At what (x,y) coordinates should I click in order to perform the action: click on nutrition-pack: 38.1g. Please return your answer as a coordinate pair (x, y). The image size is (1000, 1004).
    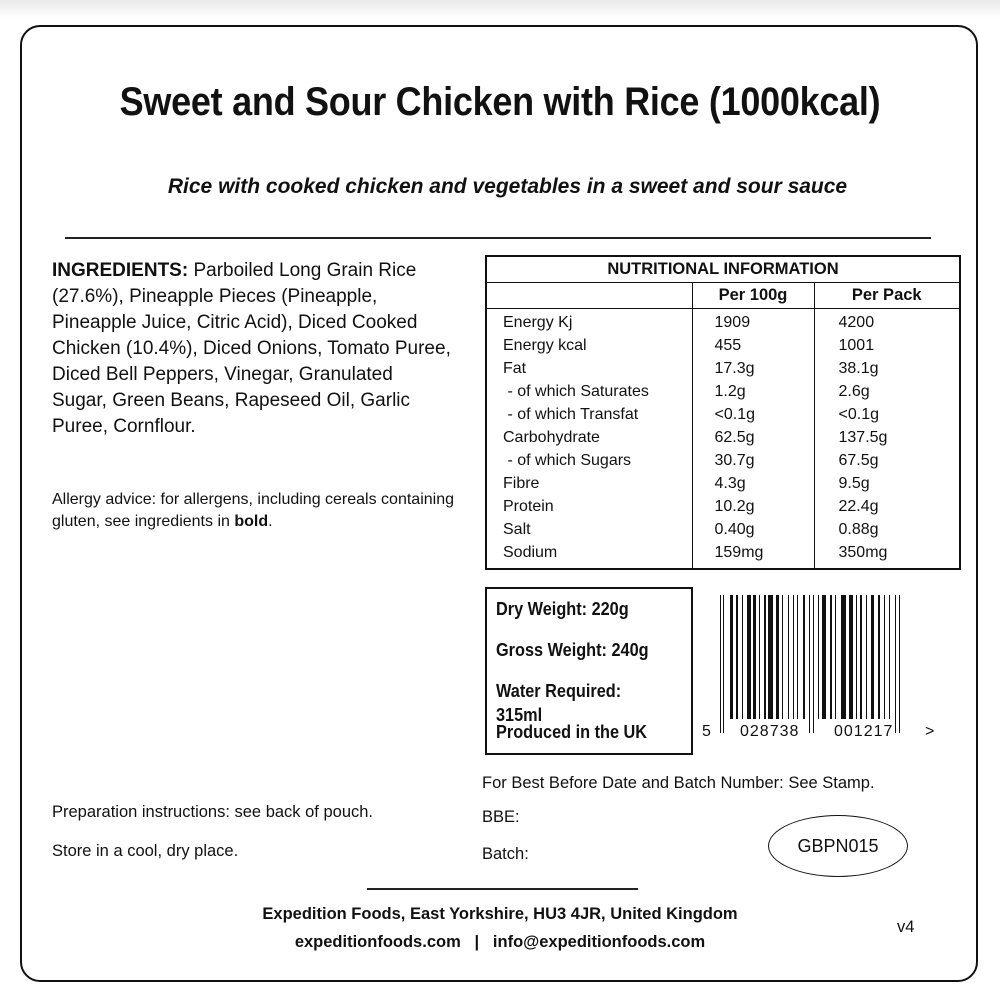
    Looking at the image, I should click on (887, 368).